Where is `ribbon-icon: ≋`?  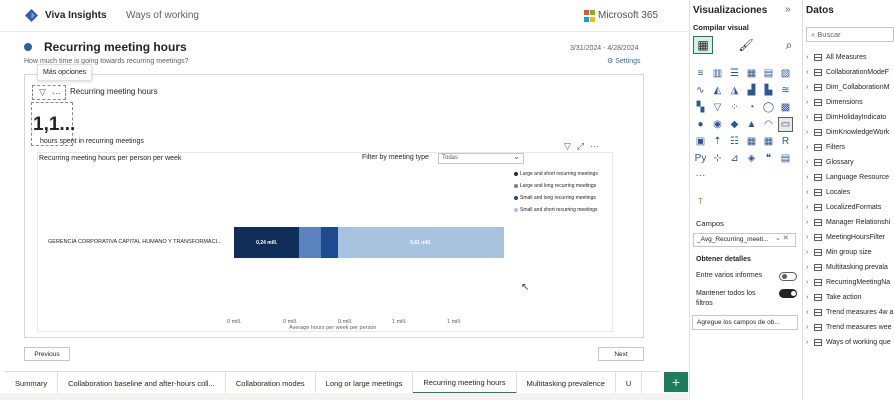 ribbon-icon: ≋ is located at coordinates (785, 90).